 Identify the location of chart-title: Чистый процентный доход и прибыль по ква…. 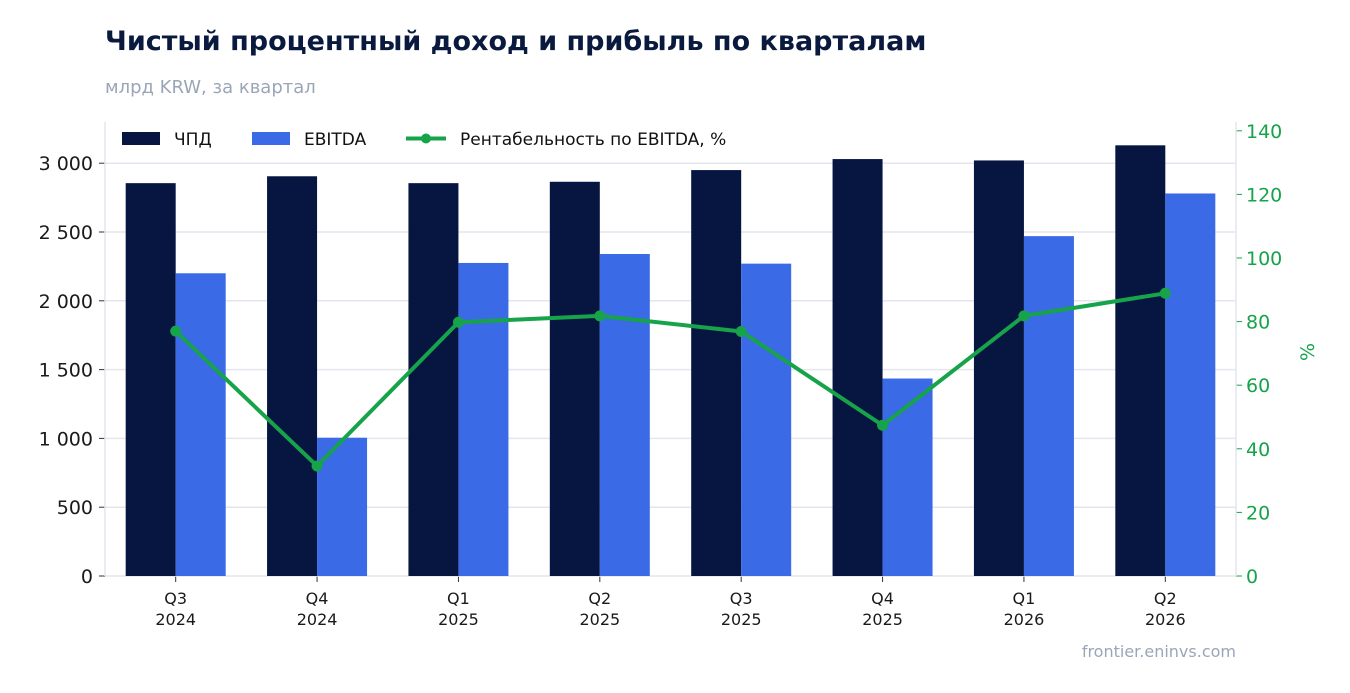
(516, 41).